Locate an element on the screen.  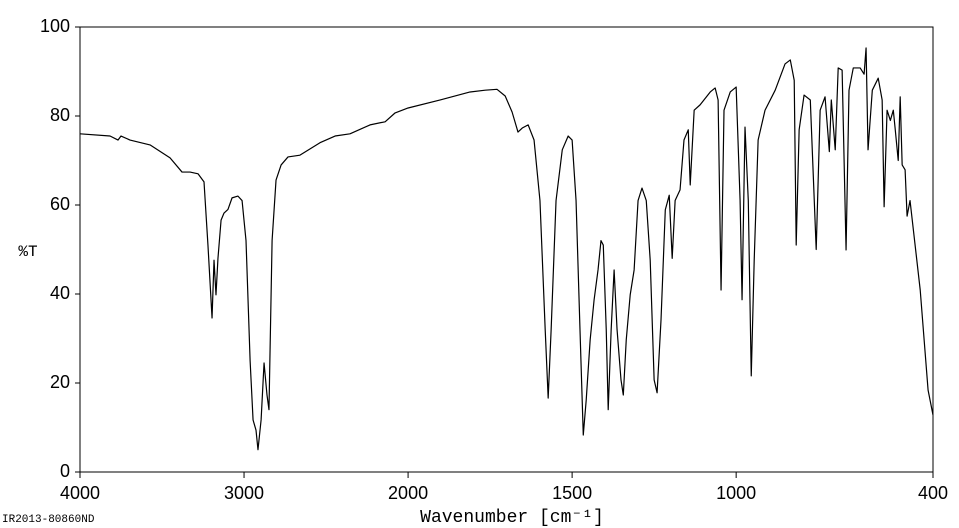
y-tick-label: 0 is located at coordinates (65, 471).